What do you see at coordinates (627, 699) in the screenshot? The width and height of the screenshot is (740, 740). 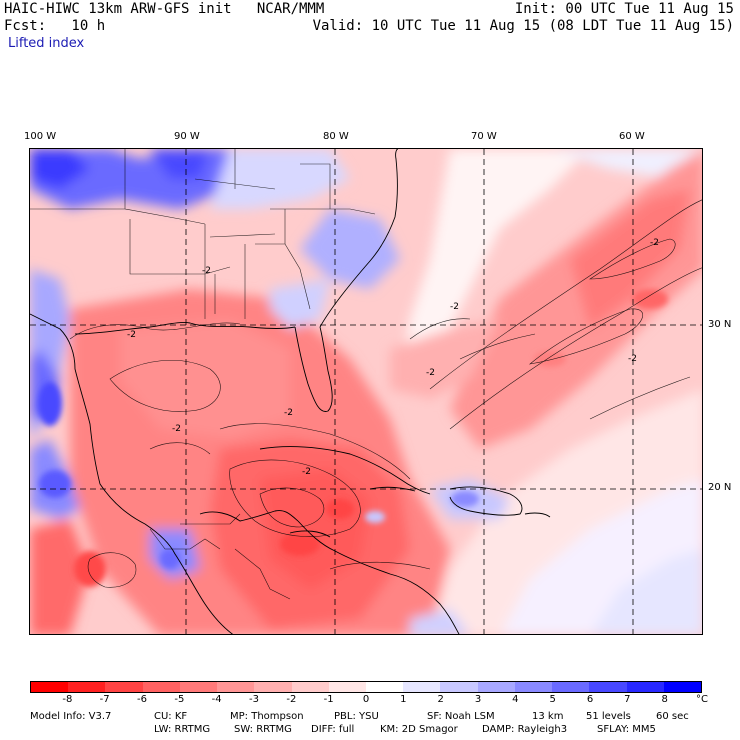 I see `colorbar-tick-label: 7` at bounding box center [627, 699].